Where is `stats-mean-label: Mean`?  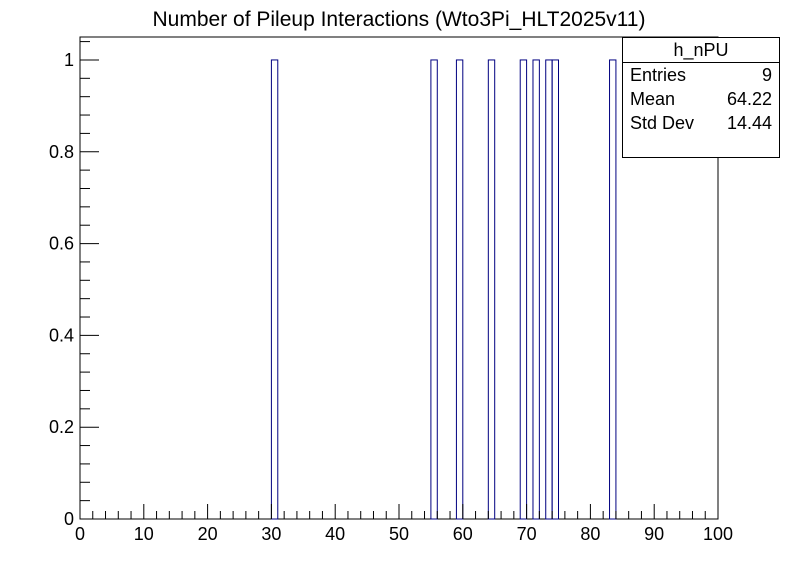 stats-mean-label: Mean is located at coordinates (653, 99).